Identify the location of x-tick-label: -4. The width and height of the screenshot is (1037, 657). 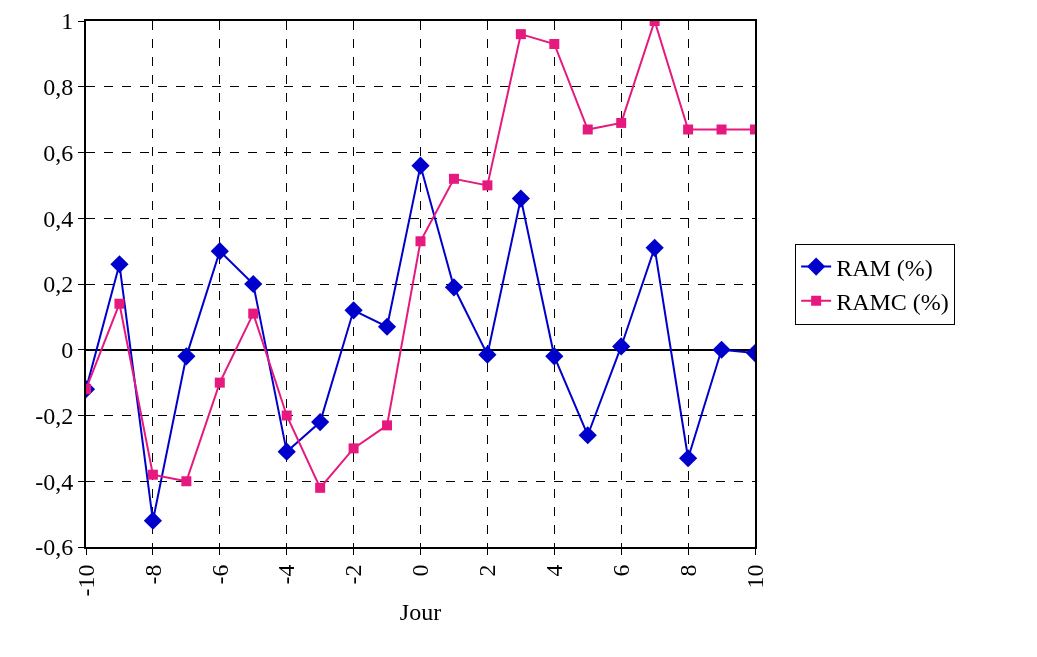
(286, 574).